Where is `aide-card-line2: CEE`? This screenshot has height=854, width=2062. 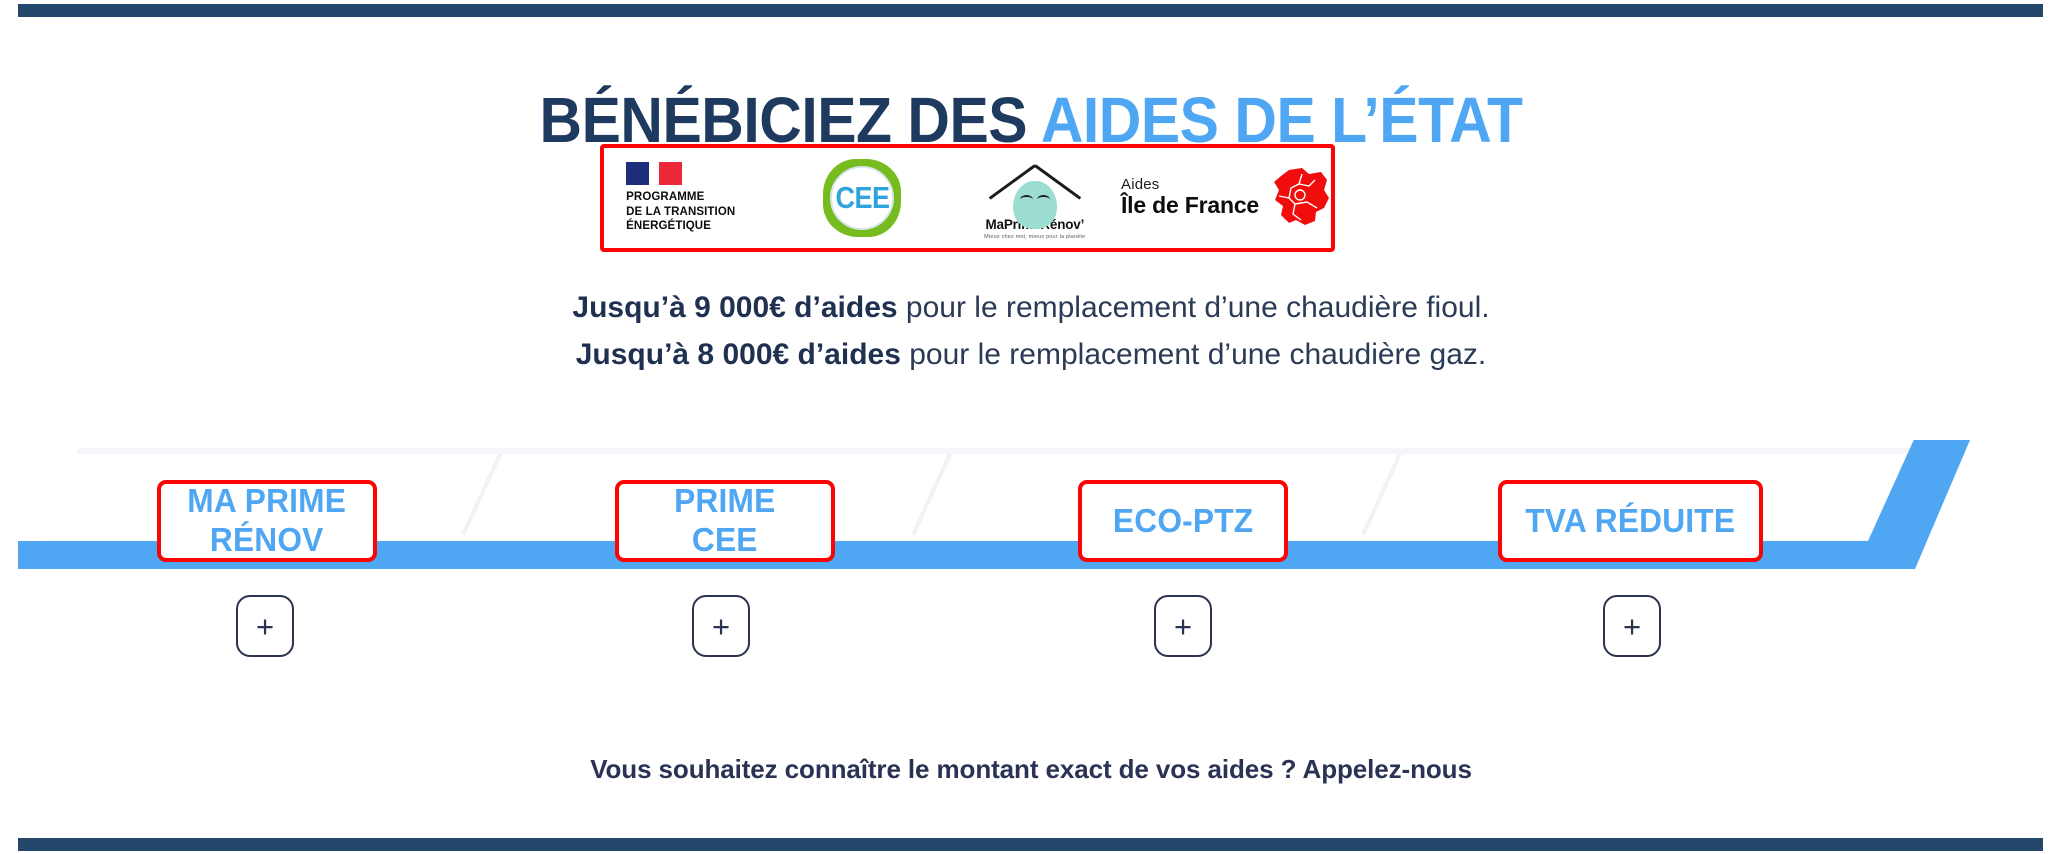 aide-card-line2: CEE is located at coordinates (725, 539).